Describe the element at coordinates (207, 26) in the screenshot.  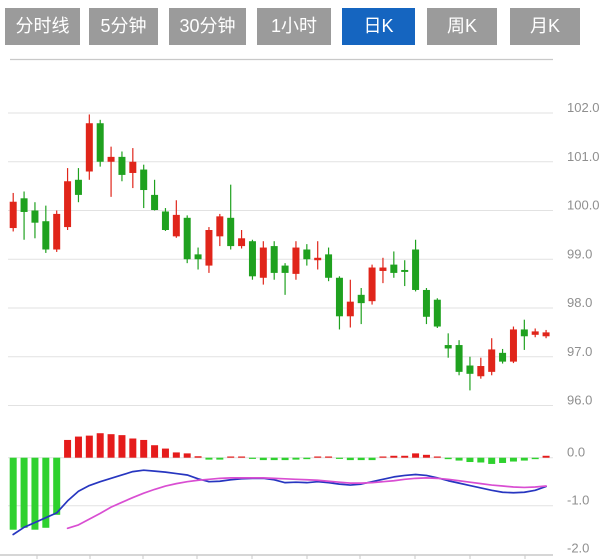
I see `tab-30min: 30分钟` at that location.